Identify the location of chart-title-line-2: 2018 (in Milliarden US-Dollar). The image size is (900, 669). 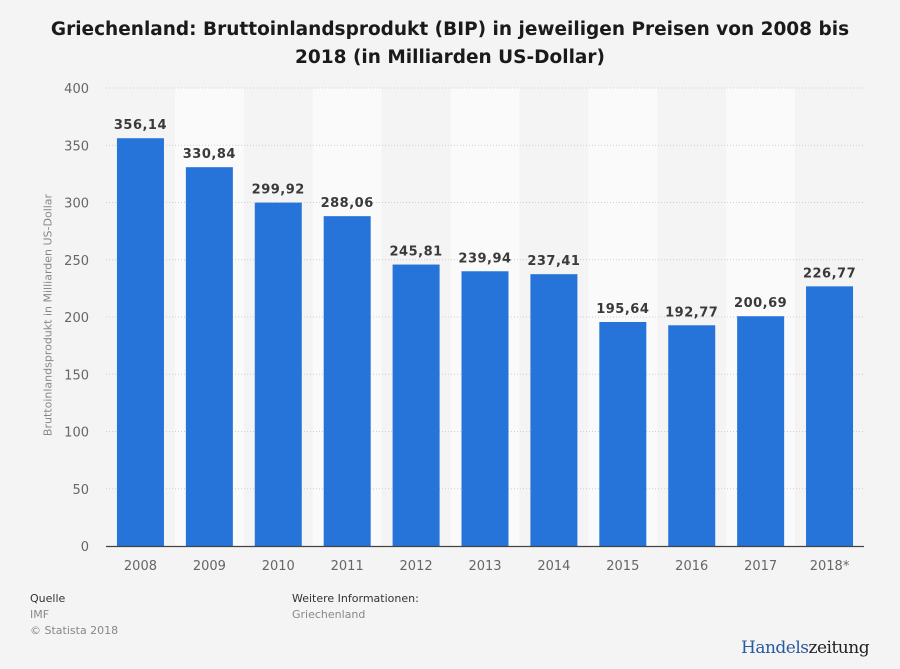
(450, 57).